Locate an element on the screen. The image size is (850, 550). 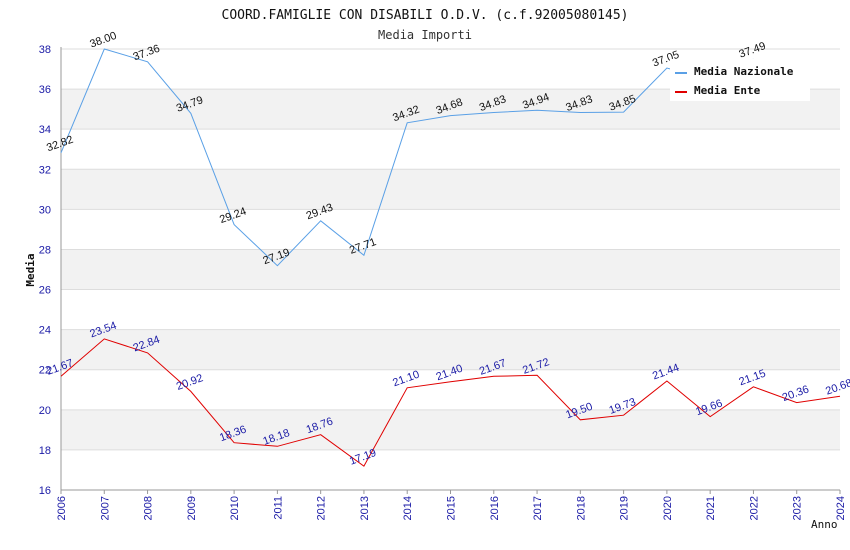
y-tick-label: 18 is located at coordinates (45, 451).